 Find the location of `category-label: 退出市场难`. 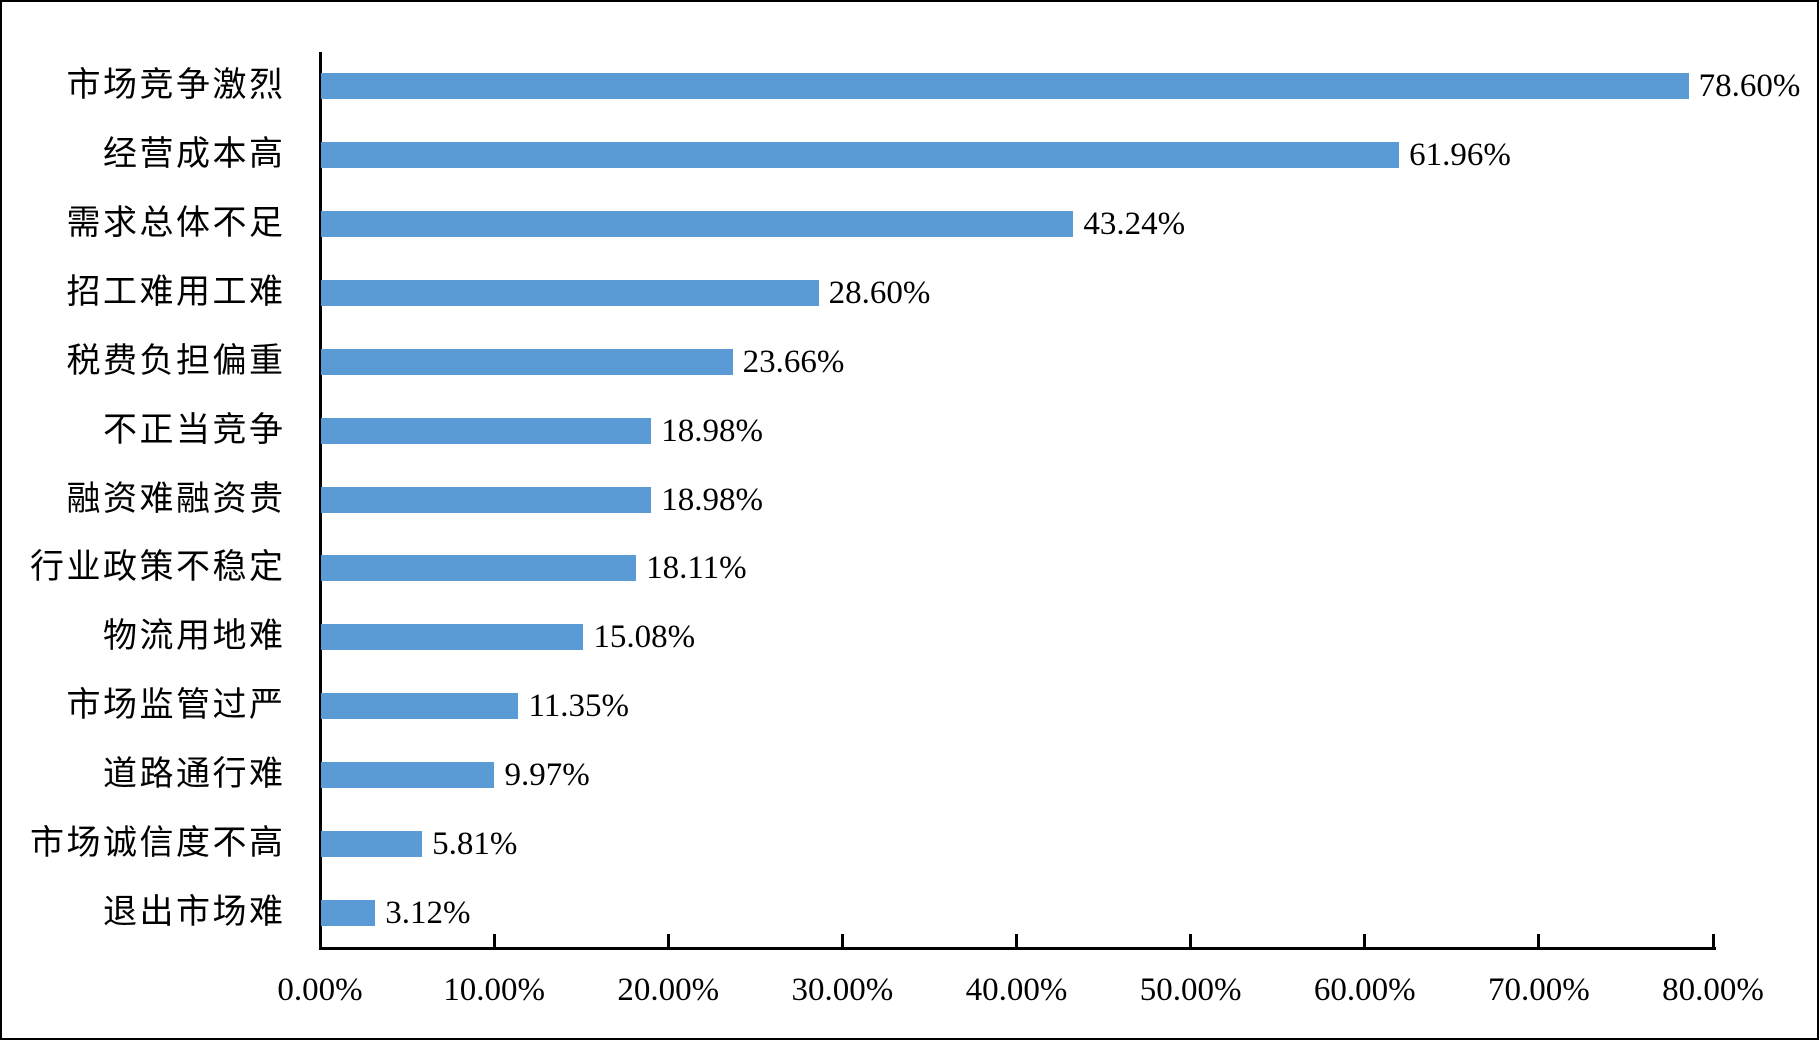

category-label: 退出市场难 is located at coordinates (194, 912).